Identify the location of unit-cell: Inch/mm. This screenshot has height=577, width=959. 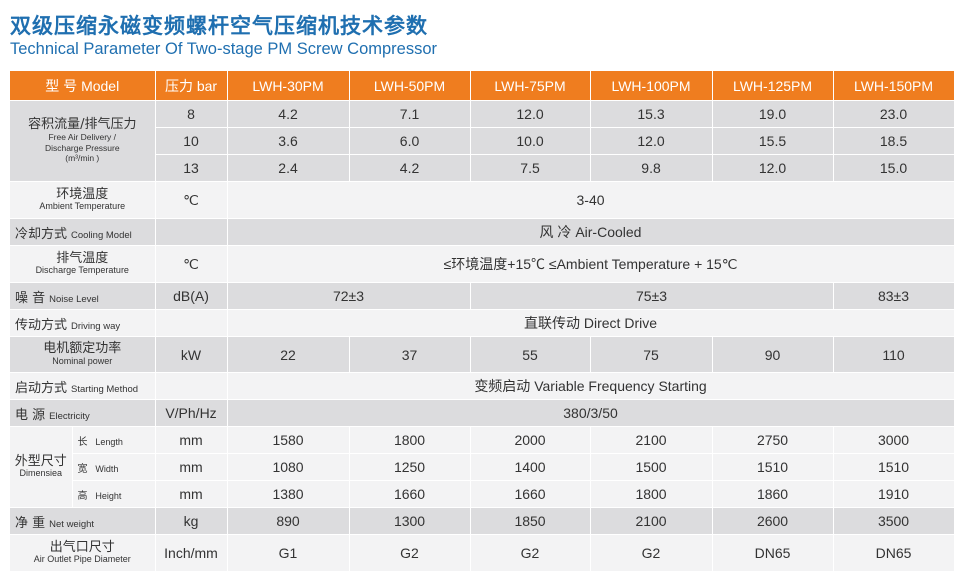
(191, 553).